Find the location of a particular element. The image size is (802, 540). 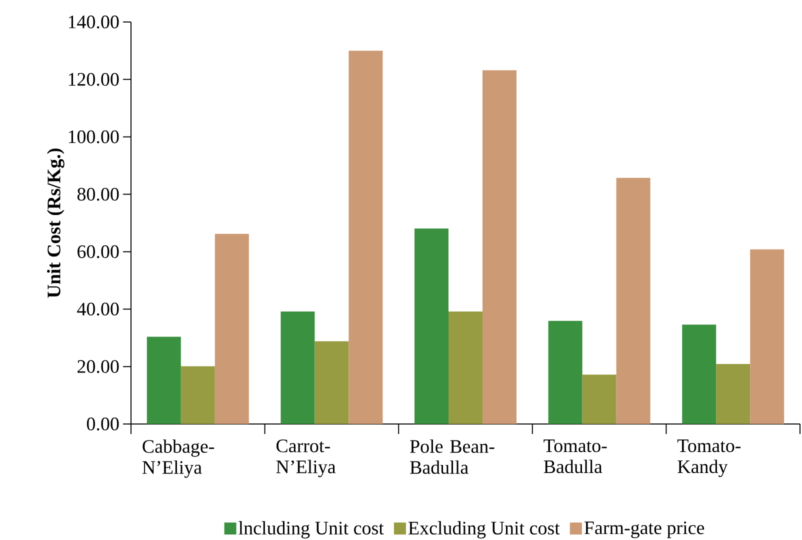

y-tick-label: 0.00 is located at coordinates (102, 424).